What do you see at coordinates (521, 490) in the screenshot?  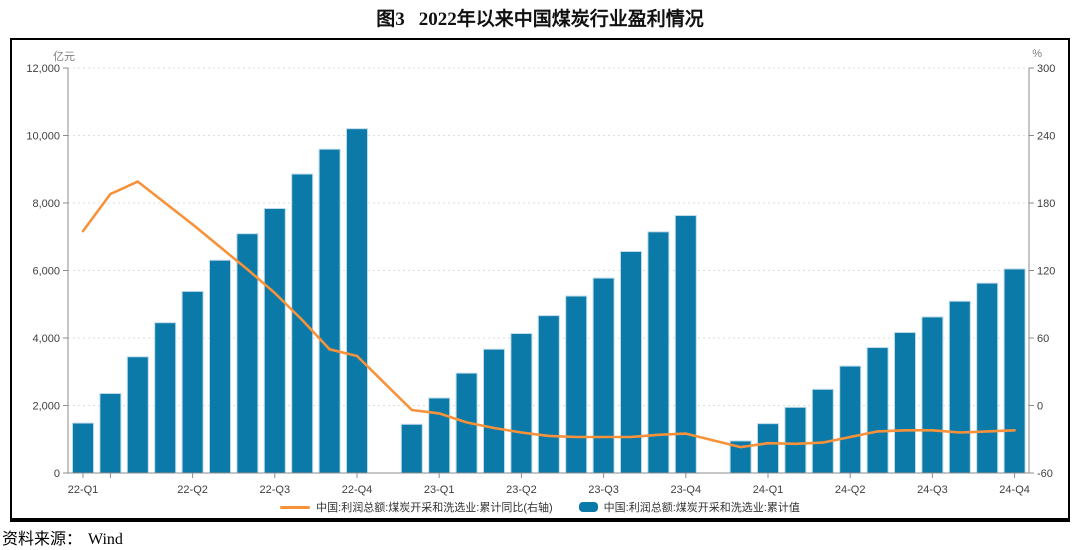 I see `x-axis-tick-label: 23-Q2` at bounding box center [521, 490].